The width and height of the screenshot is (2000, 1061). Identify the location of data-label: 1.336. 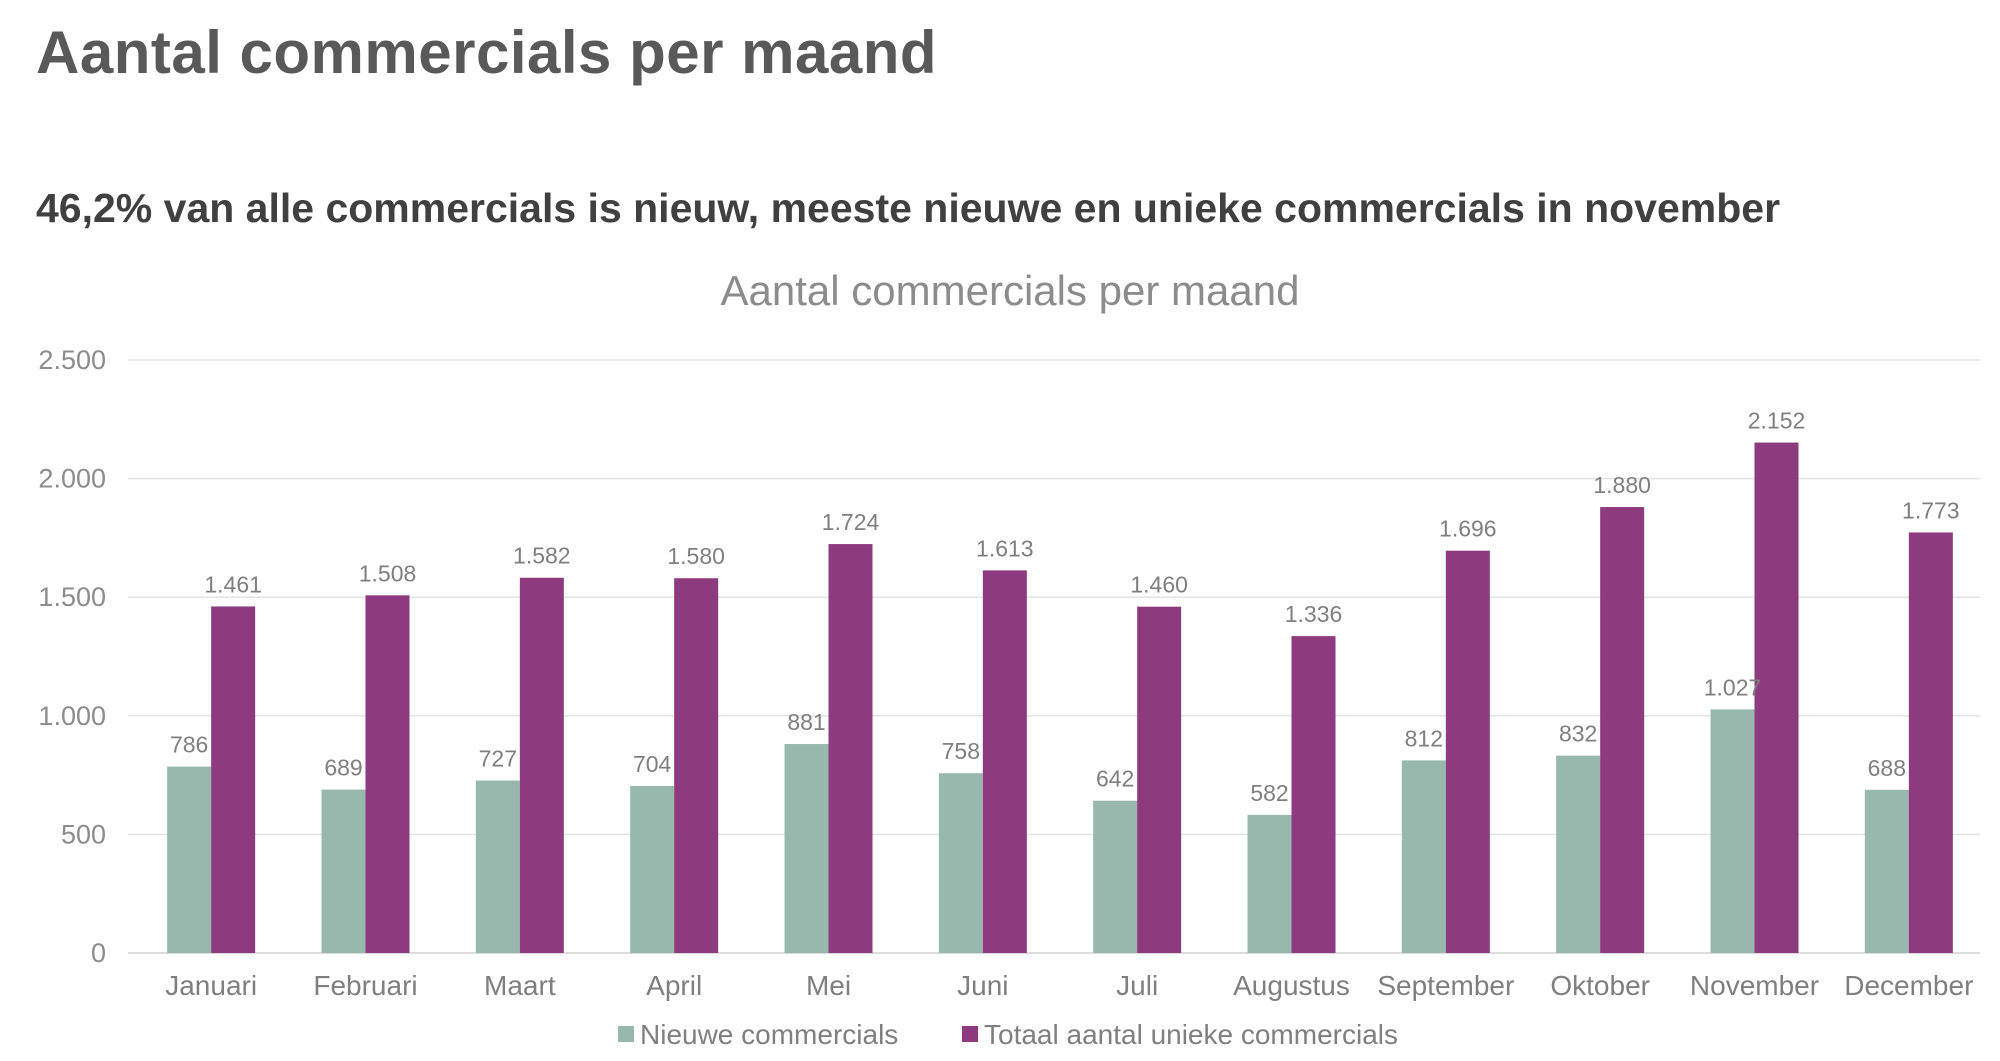
(1314, 614).